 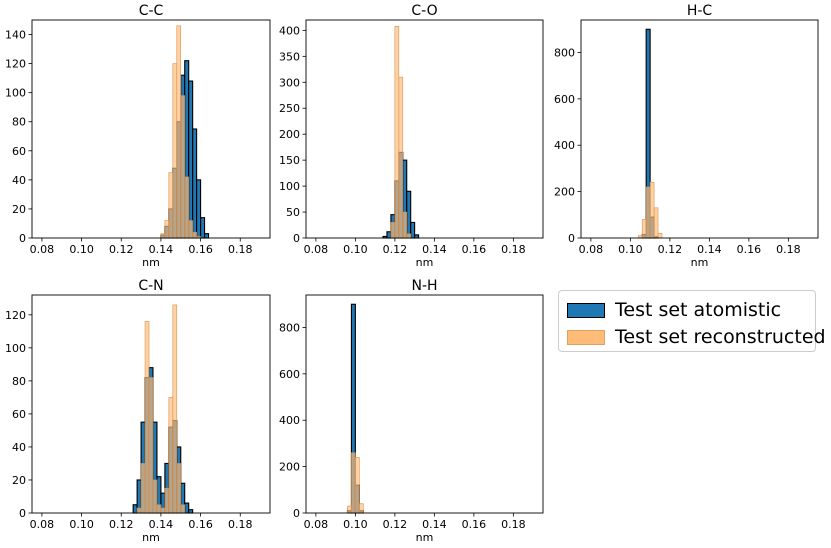 I want to click on y-tick-label: 600, so click(x=289, y=374).